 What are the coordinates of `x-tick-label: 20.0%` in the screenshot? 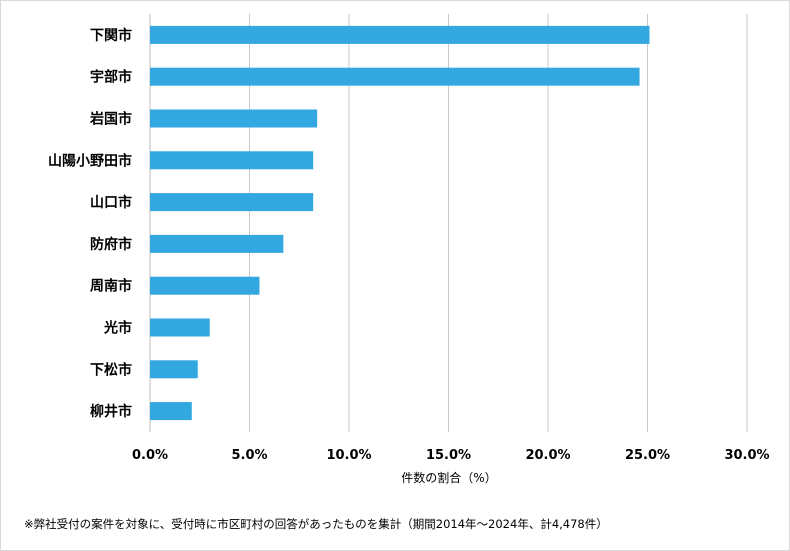 It's located at (547, 455).